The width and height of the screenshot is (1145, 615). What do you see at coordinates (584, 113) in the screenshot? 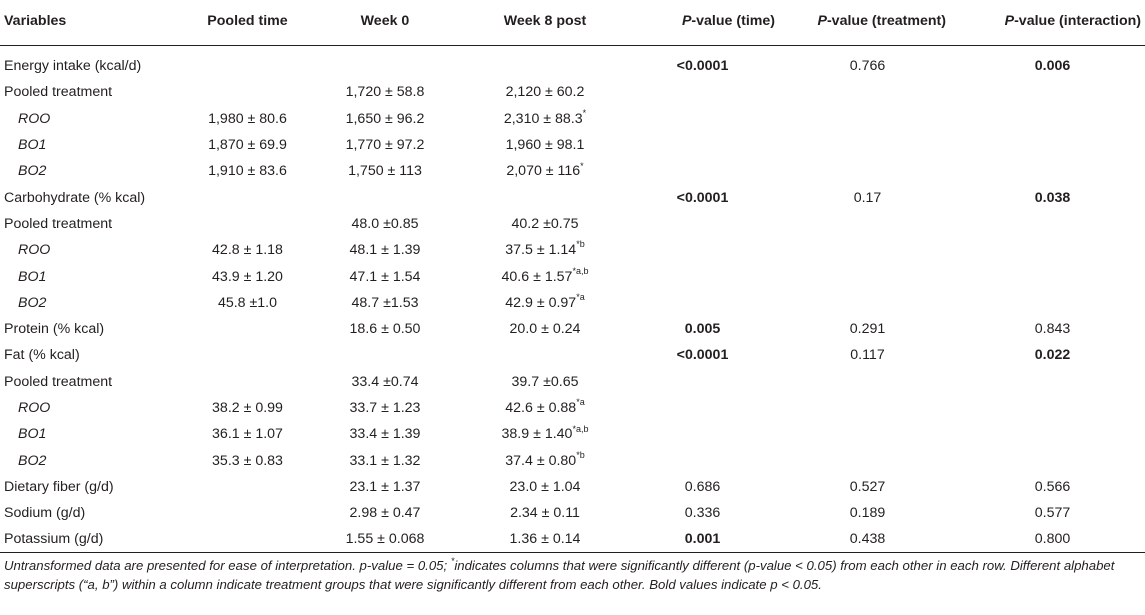
I see `significance-superscript: *` at bounding box center [584, 113].